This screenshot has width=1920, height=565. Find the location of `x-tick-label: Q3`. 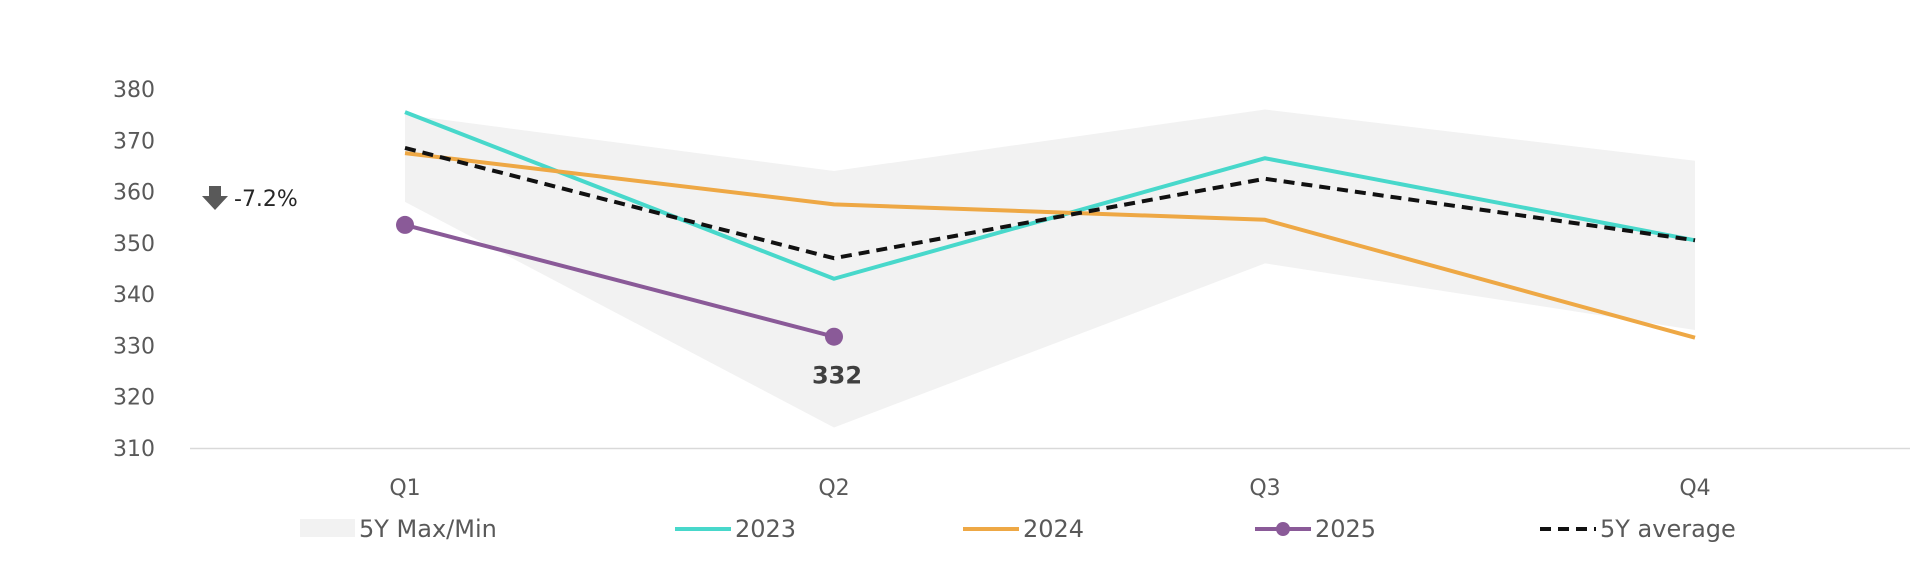

x-tick-label: Q3 is located at coordinates (1264, 488).